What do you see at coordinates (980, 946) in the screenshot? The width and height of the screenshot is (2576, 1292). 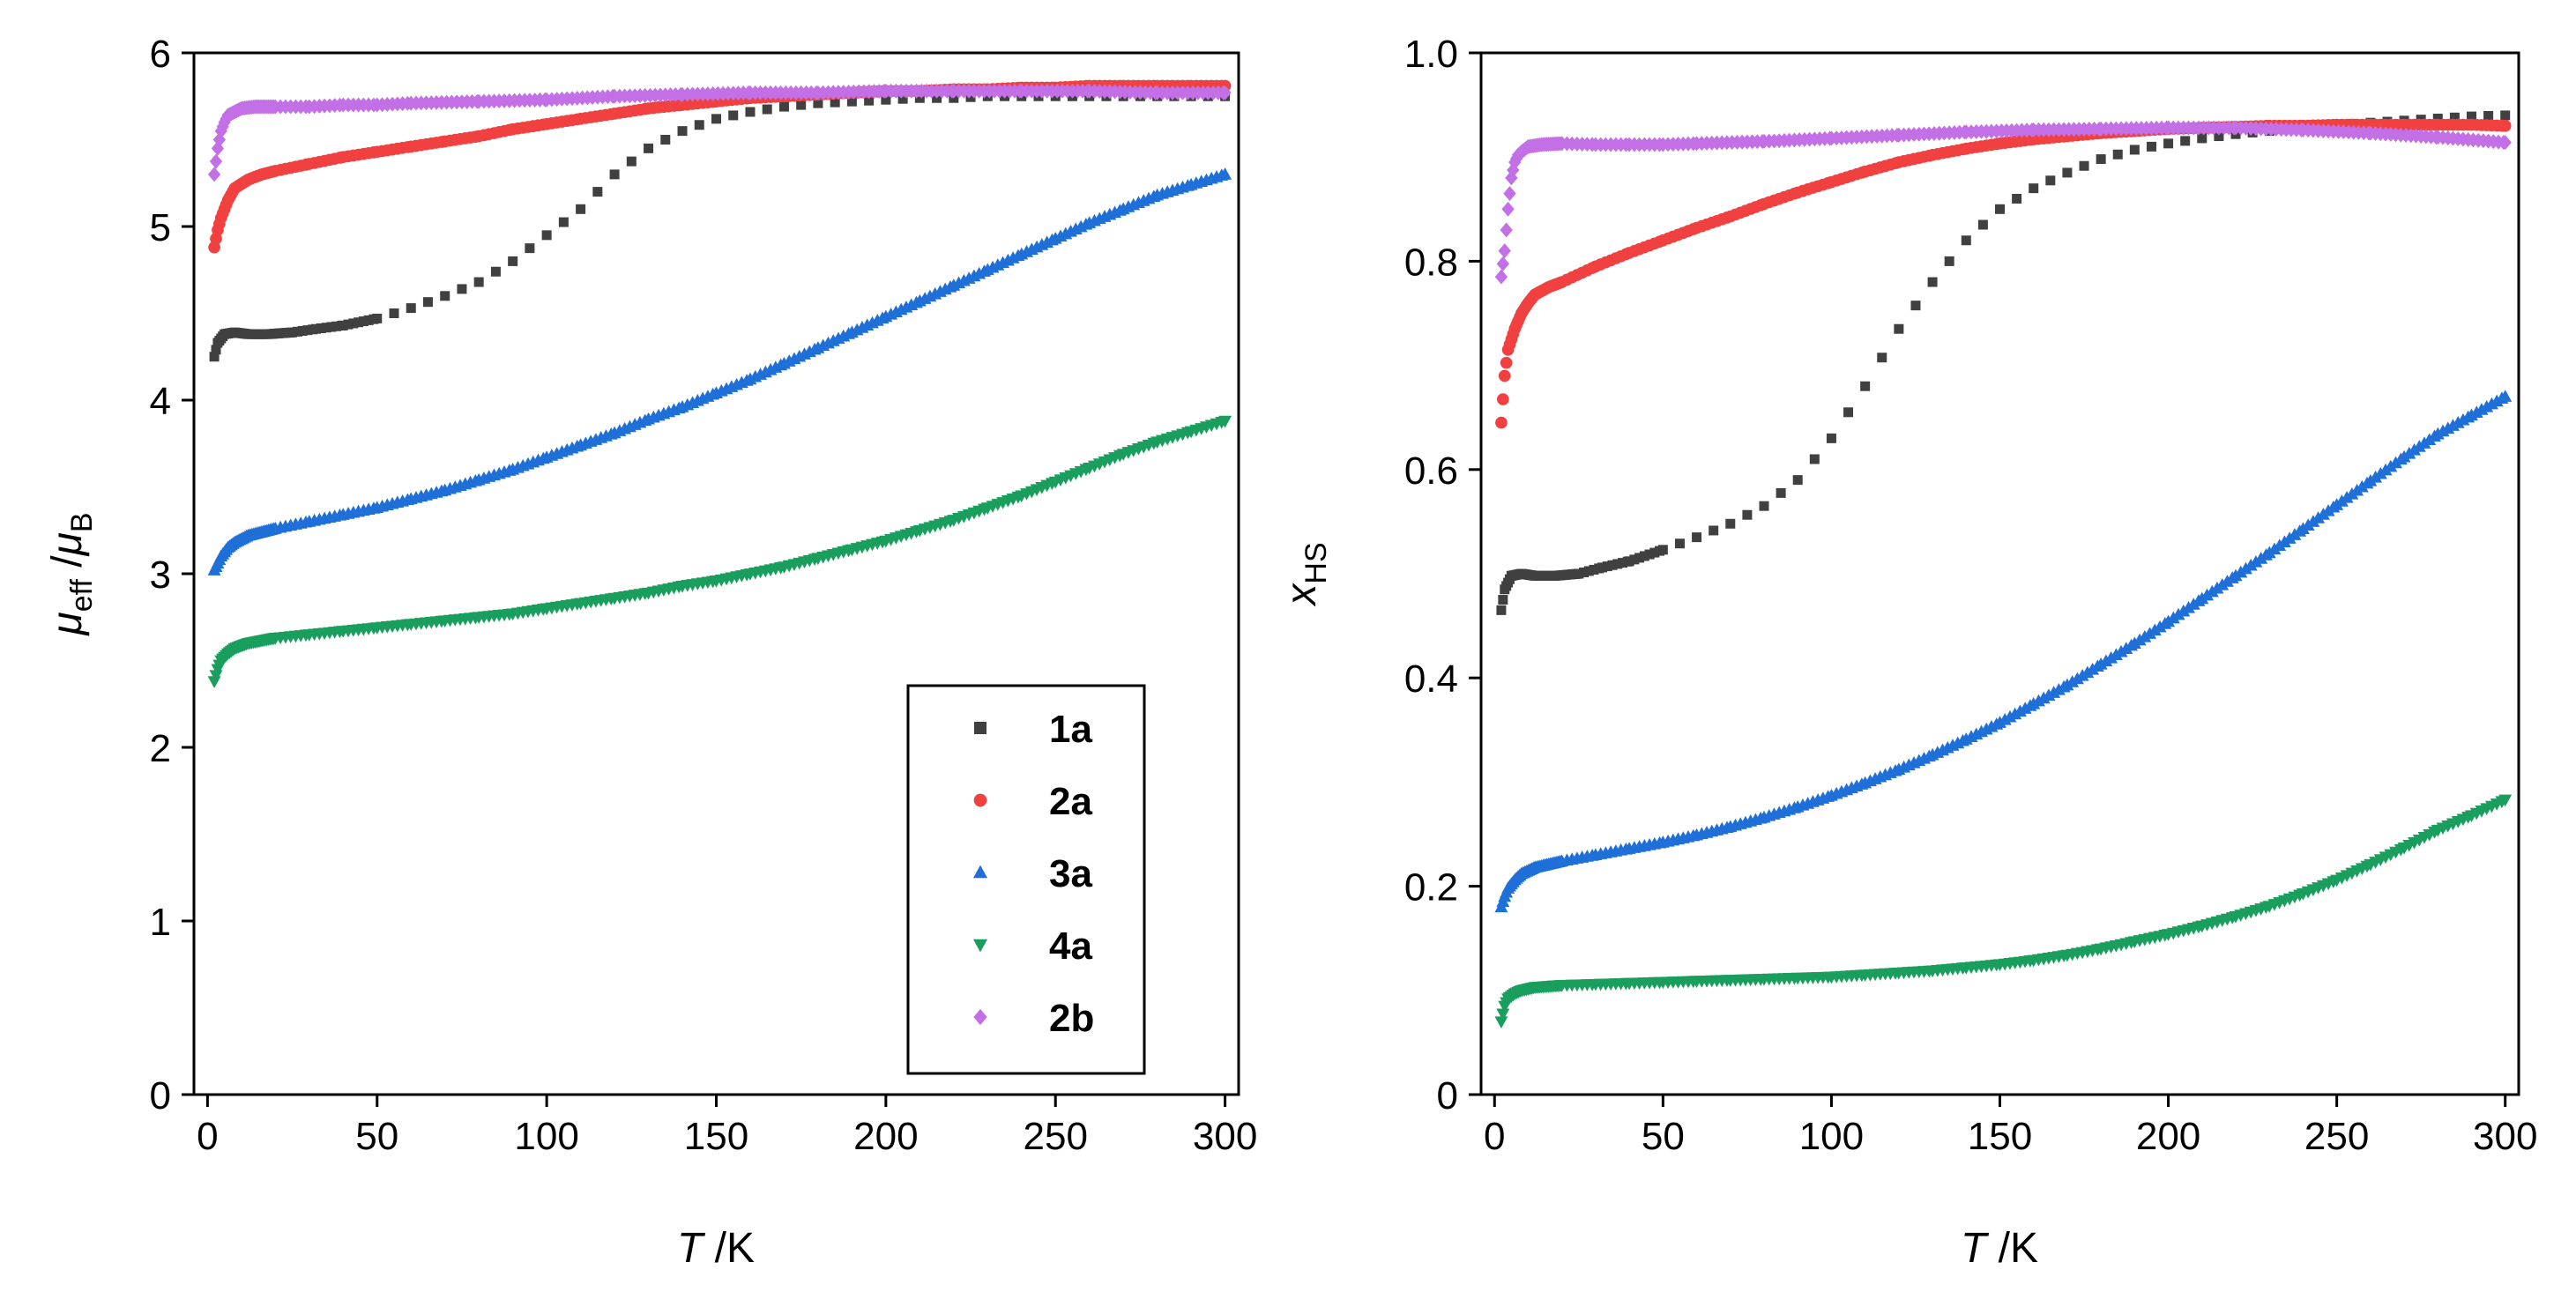 I see `legend-marker-4a` at bounding box center [980, 946].